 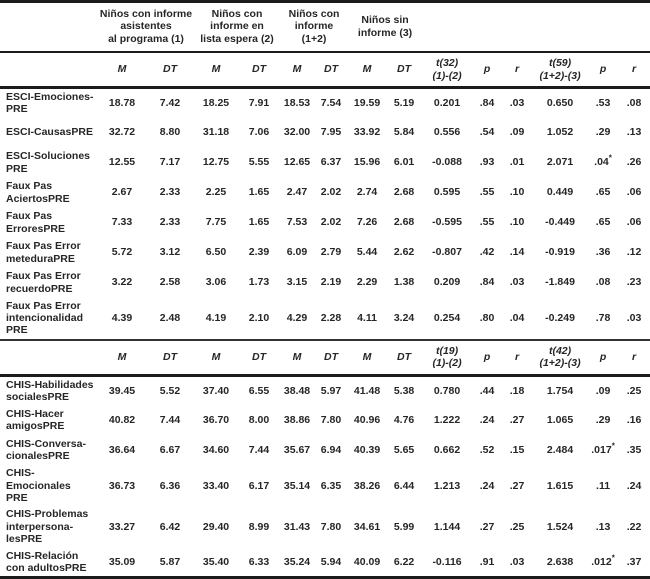 I want to click on cell: 1.38, so click(x=404, y=282).